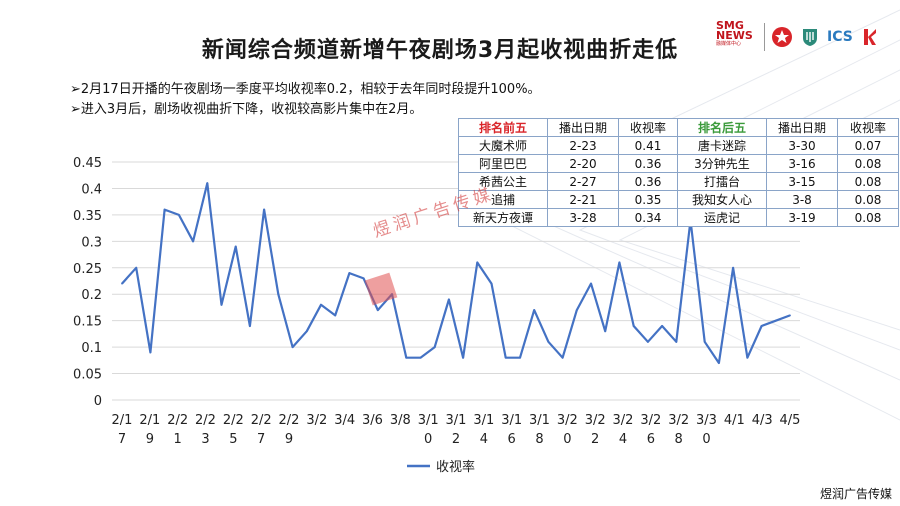 This screenshot has width=900, height=506. Describe the element at coordinates (648, 127) in the screenshot. I see `header-rating: 收视率` at that location.